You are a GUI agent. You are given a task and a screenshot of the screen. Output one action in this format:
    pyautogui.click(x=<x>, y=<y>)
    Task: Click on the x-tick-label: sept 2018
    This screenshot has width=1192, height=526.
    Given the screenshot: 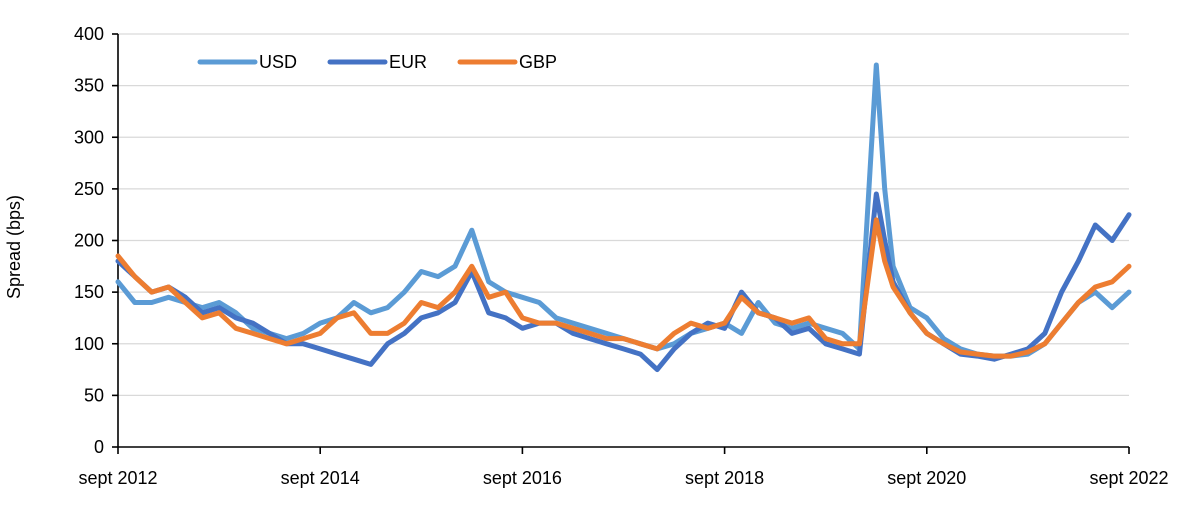 What is the action you would take?
    pyautogui.click(x=724, y=478)
    